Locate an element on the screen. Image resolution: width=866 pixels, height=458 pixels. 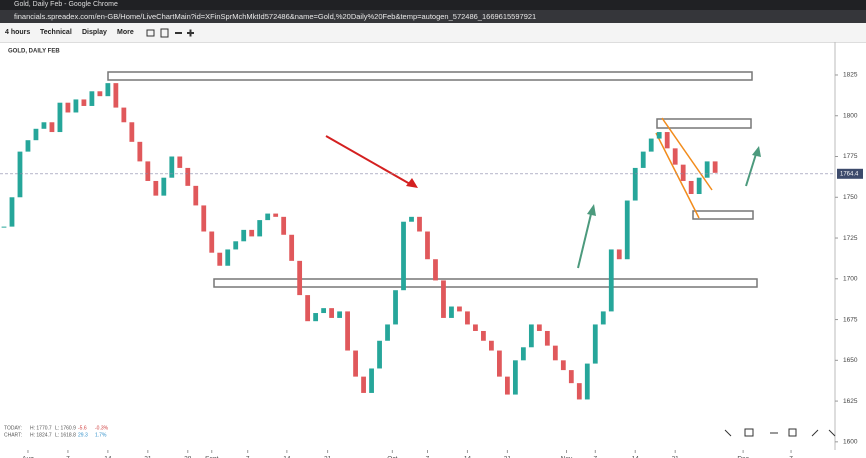
toolbar-button: More is located at coordinates (125, 32).